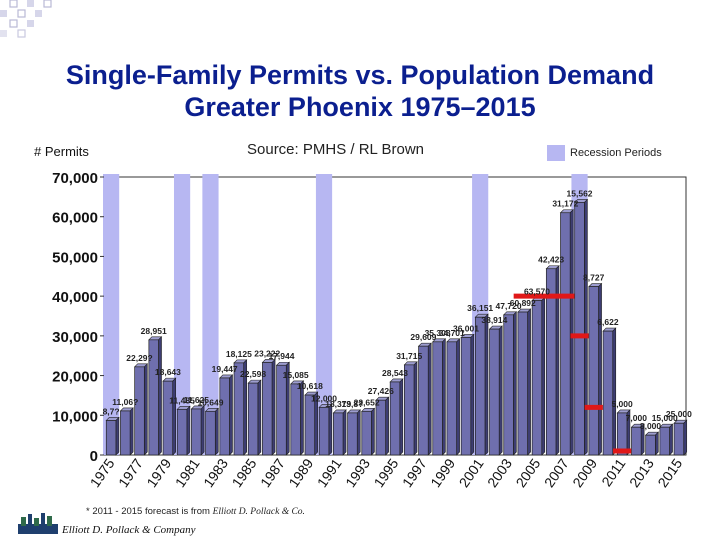  Describe the element at coordinates (267, 353) in the screenshot. I see `data-label-1986: 23,222` at that location.